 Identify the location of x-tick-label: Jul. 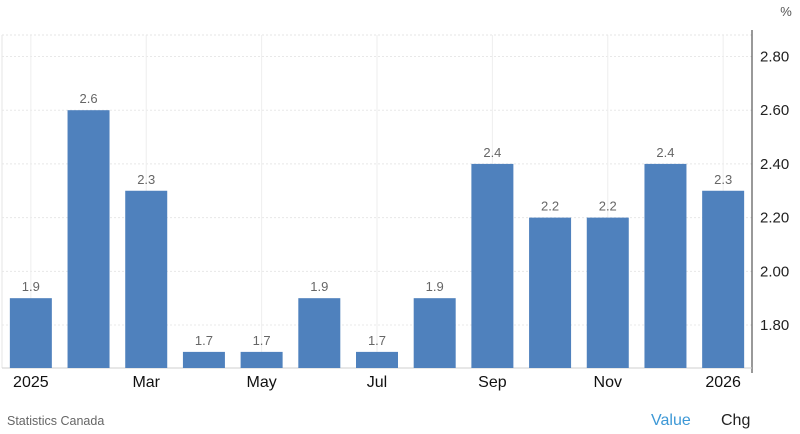
(377, 382).